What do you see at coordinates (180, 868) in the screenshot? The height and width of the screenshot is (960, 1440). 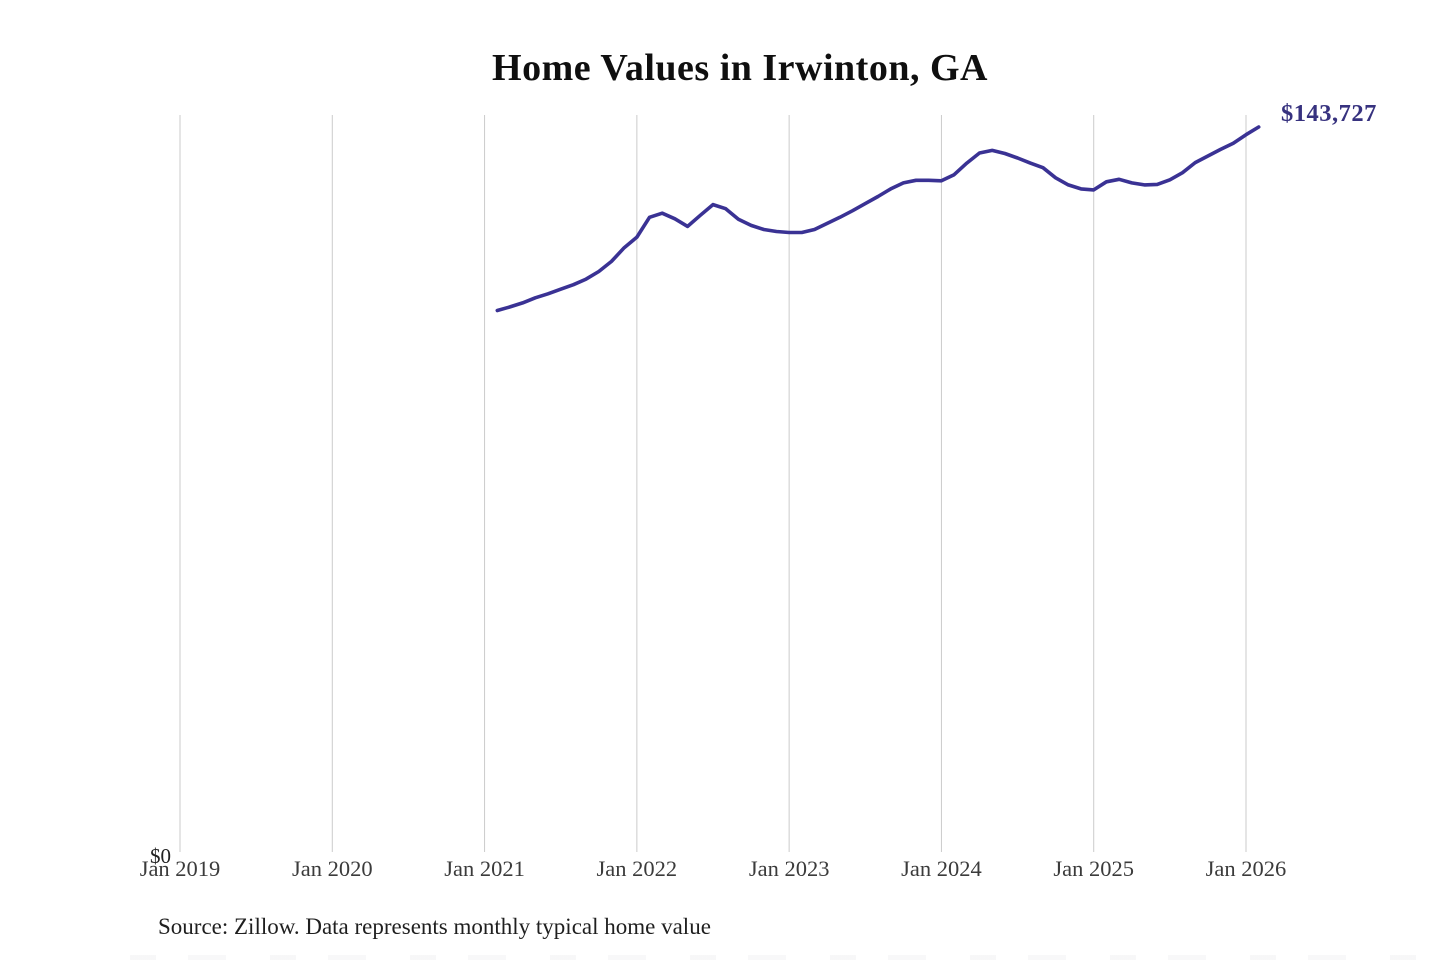 I see `x-tick-label: Jan 2019` at bounding box center [180, 868].